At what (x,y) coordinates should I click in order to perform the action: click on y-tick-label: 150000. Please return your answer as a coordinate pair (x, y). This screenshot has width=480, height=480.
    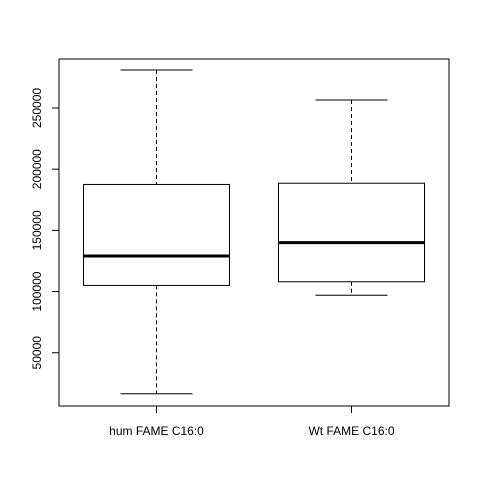
    Looking at the image, I should click on (37, 230).